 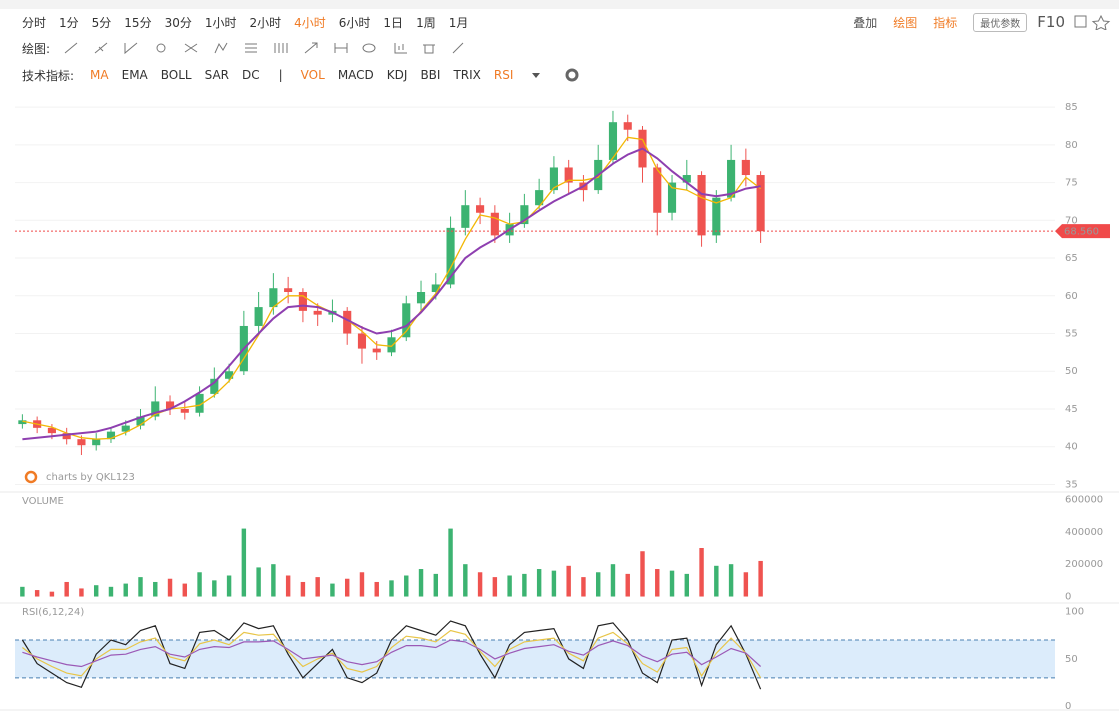 I want to click on tab-strip, so click(x=559, y=4).